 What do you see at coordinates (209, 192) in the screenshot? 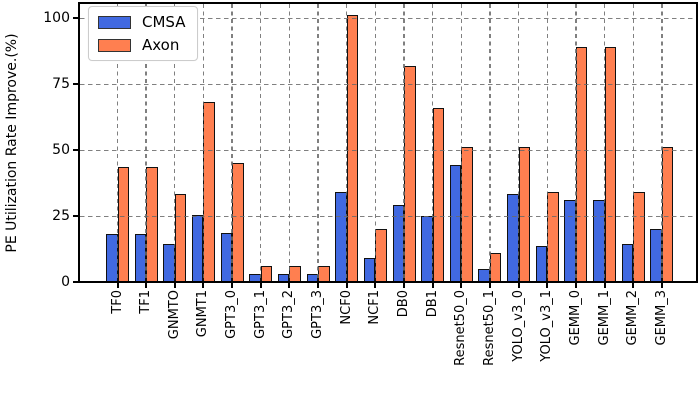
I see `bar-axon-GNMT1` at bounding box center [209, 192].